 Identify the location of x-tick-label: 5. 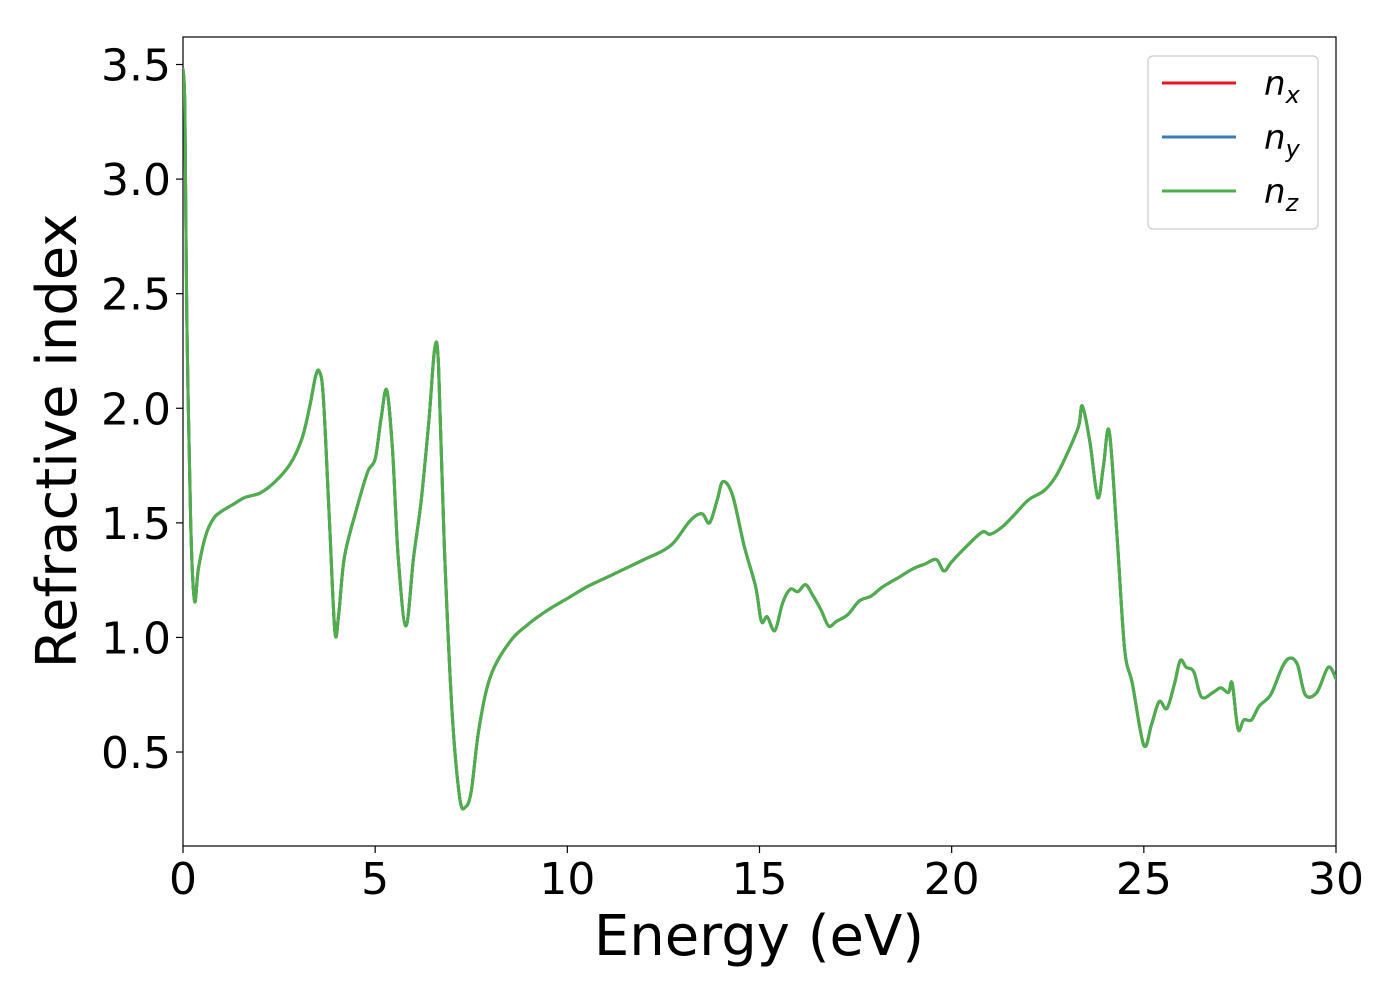
(375, 879).